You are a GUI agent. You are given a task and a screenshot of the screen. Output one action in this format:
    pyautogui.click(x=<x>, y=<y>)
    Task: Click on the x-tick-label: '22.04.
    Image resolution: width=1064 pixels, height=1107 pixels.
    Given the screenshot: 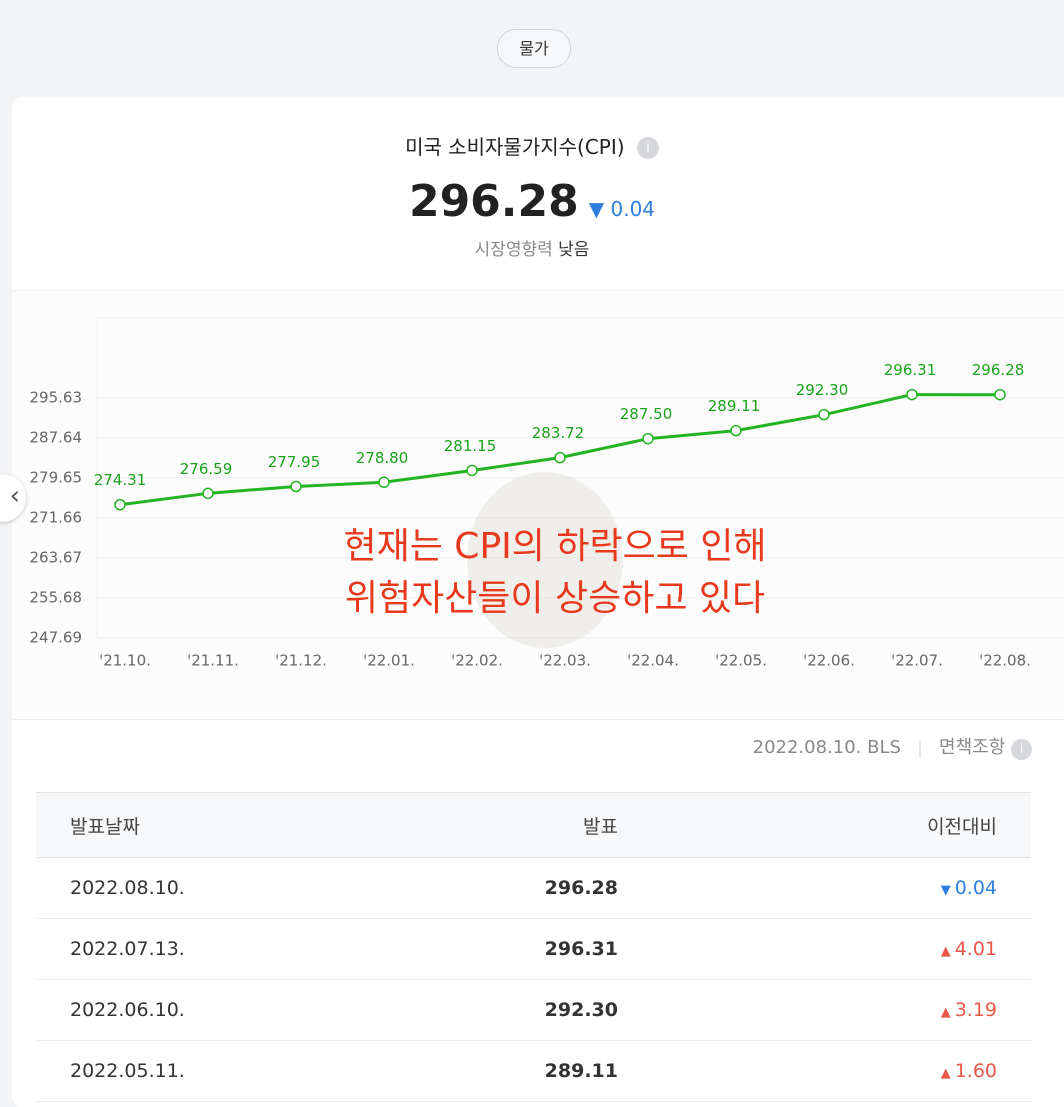 What is the action you would take?
    pyautogui.click(x=653, y=661)
    